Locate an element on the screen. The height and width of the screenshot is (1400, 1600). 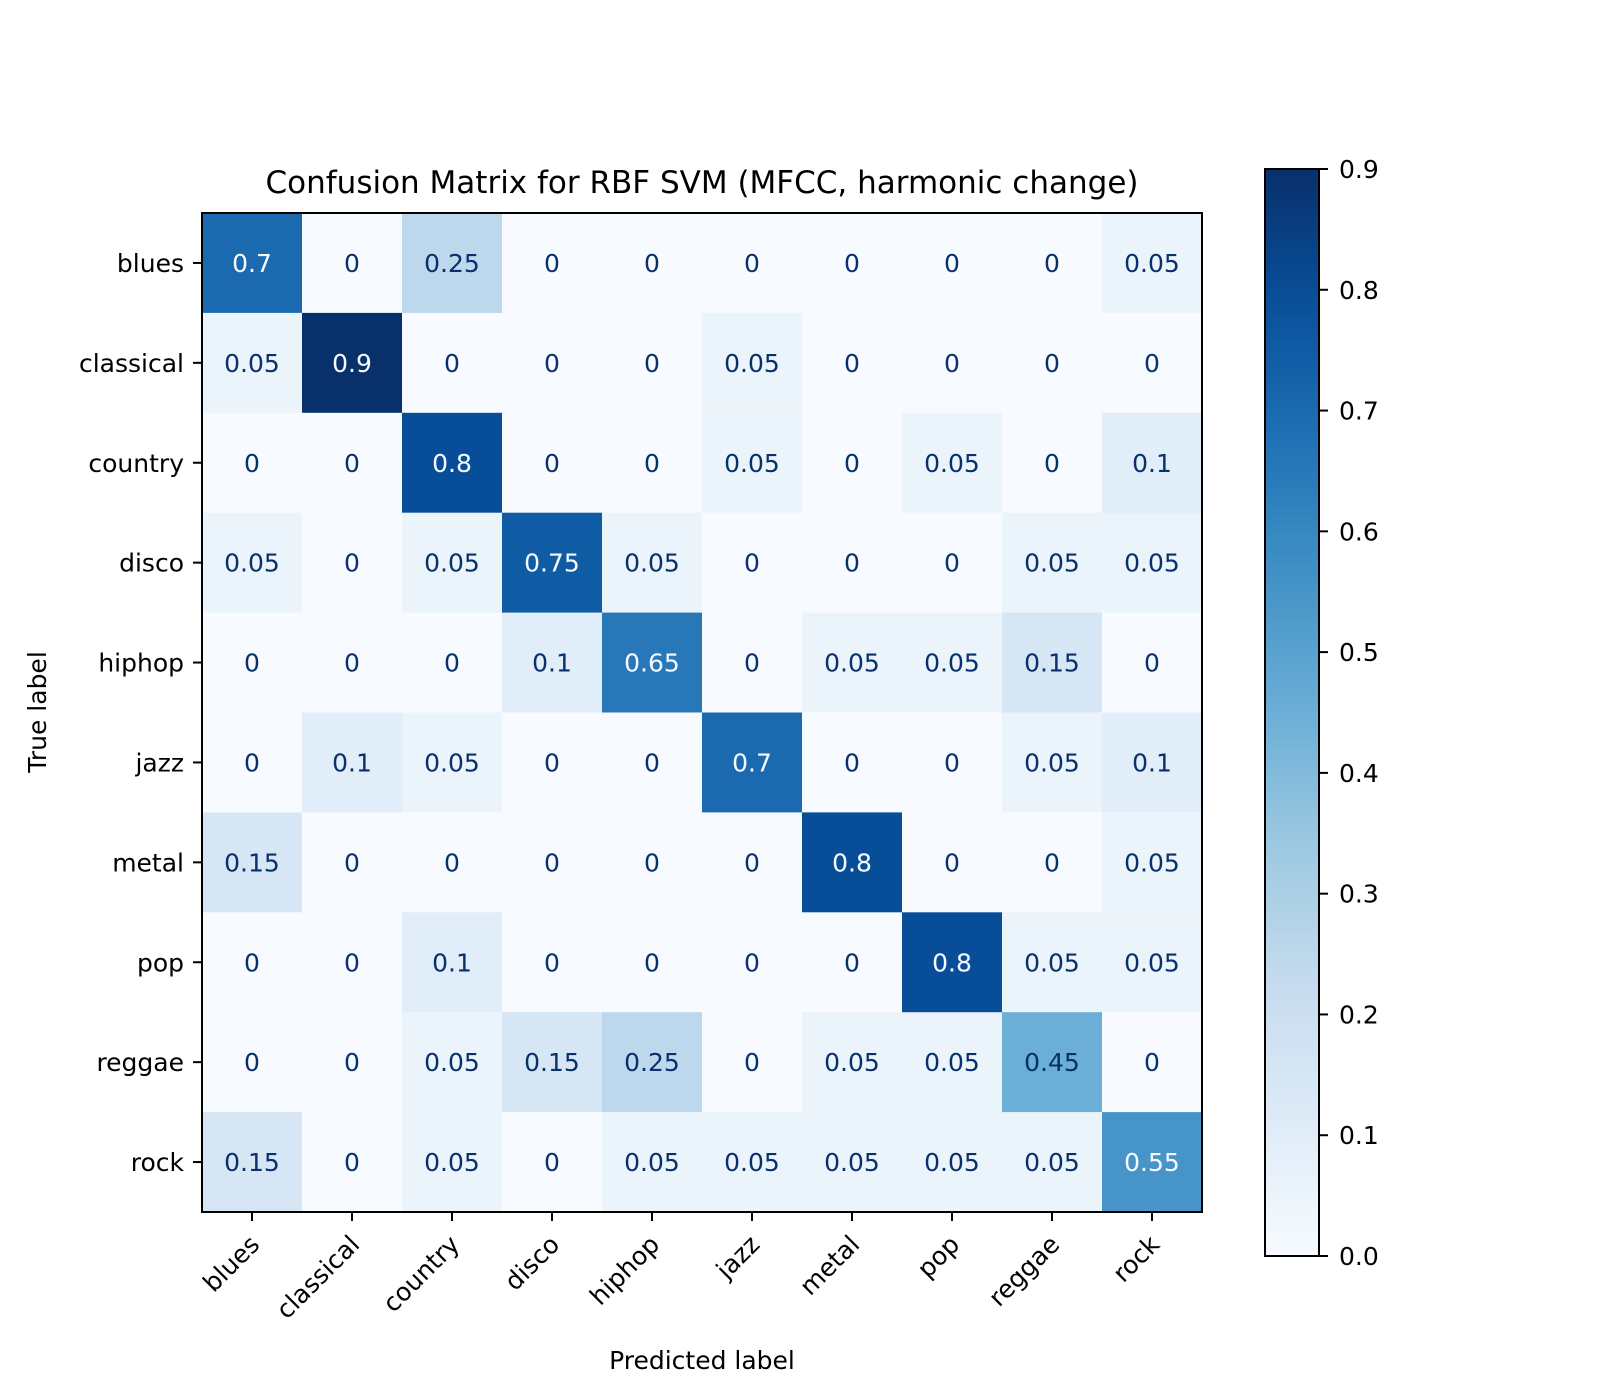
colorbar is located at coordinates (1292, 712).